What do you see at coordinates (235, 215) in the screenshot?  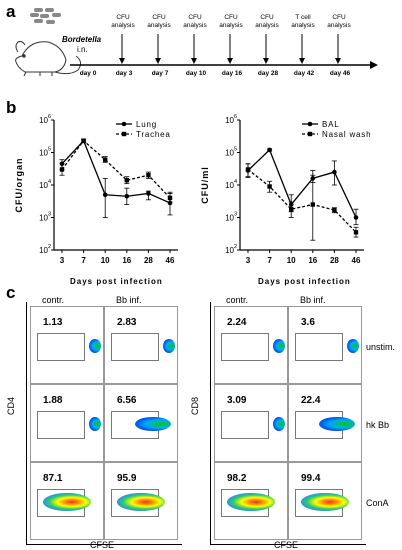 I see `y-tick-exp-1-1: 3` at bounding box center [235, 215].